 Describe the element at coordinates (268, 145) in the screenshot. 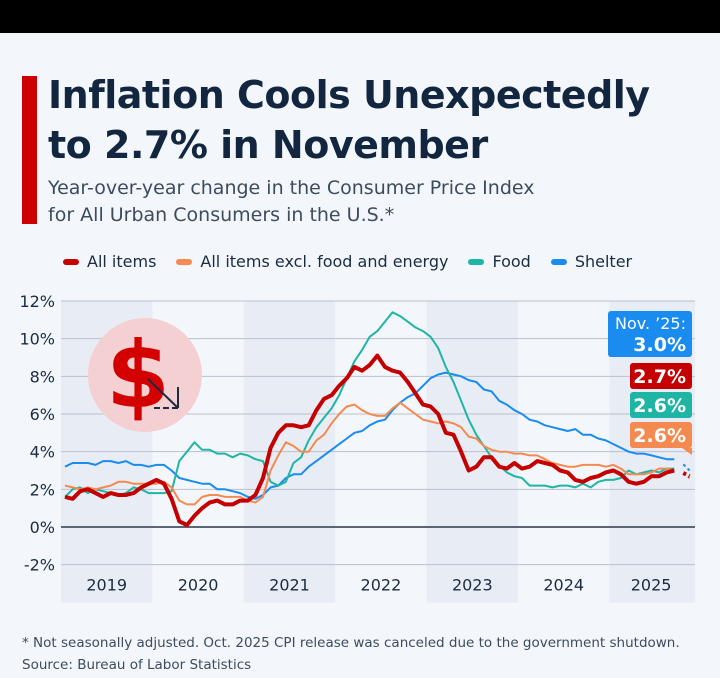

I see `title-line-2: to 2.7% in November` at that location.